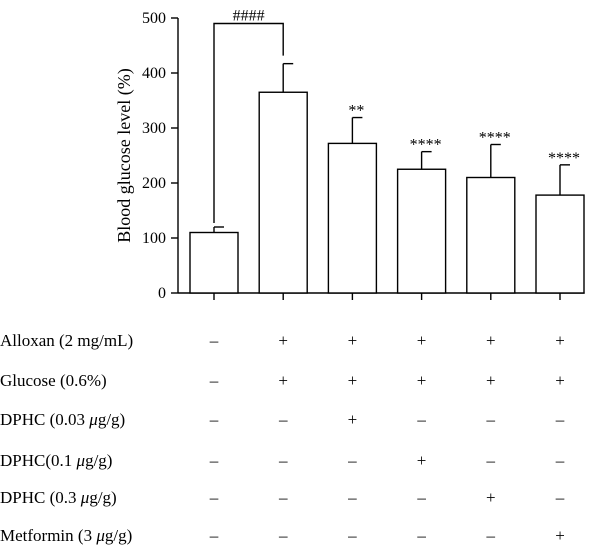  I want to click on y-tick-label: 0, so click(162, 293).